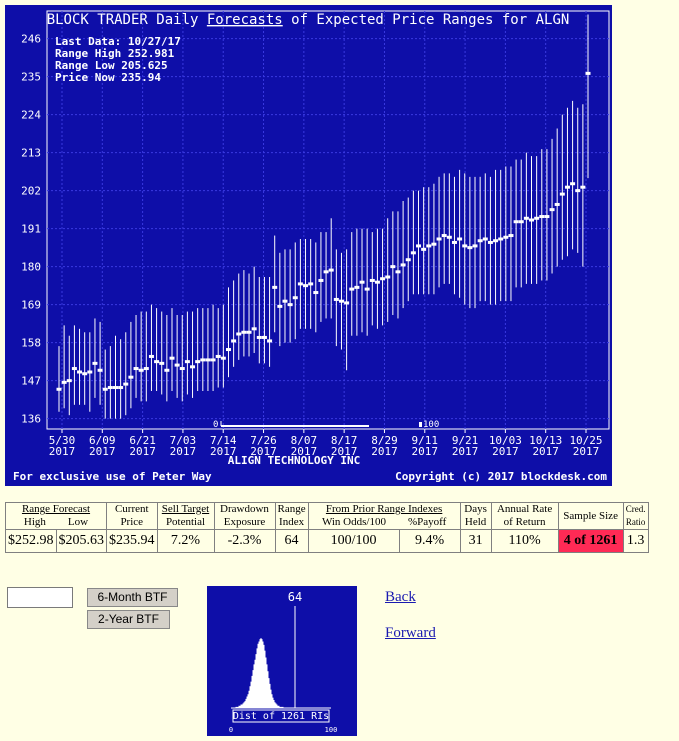 The height and width of the screenshot is (741, 679). Describe the element at coordinates (590, 541) in the screenshot. I see `sample-size-value: 4 of 1261` at that location.